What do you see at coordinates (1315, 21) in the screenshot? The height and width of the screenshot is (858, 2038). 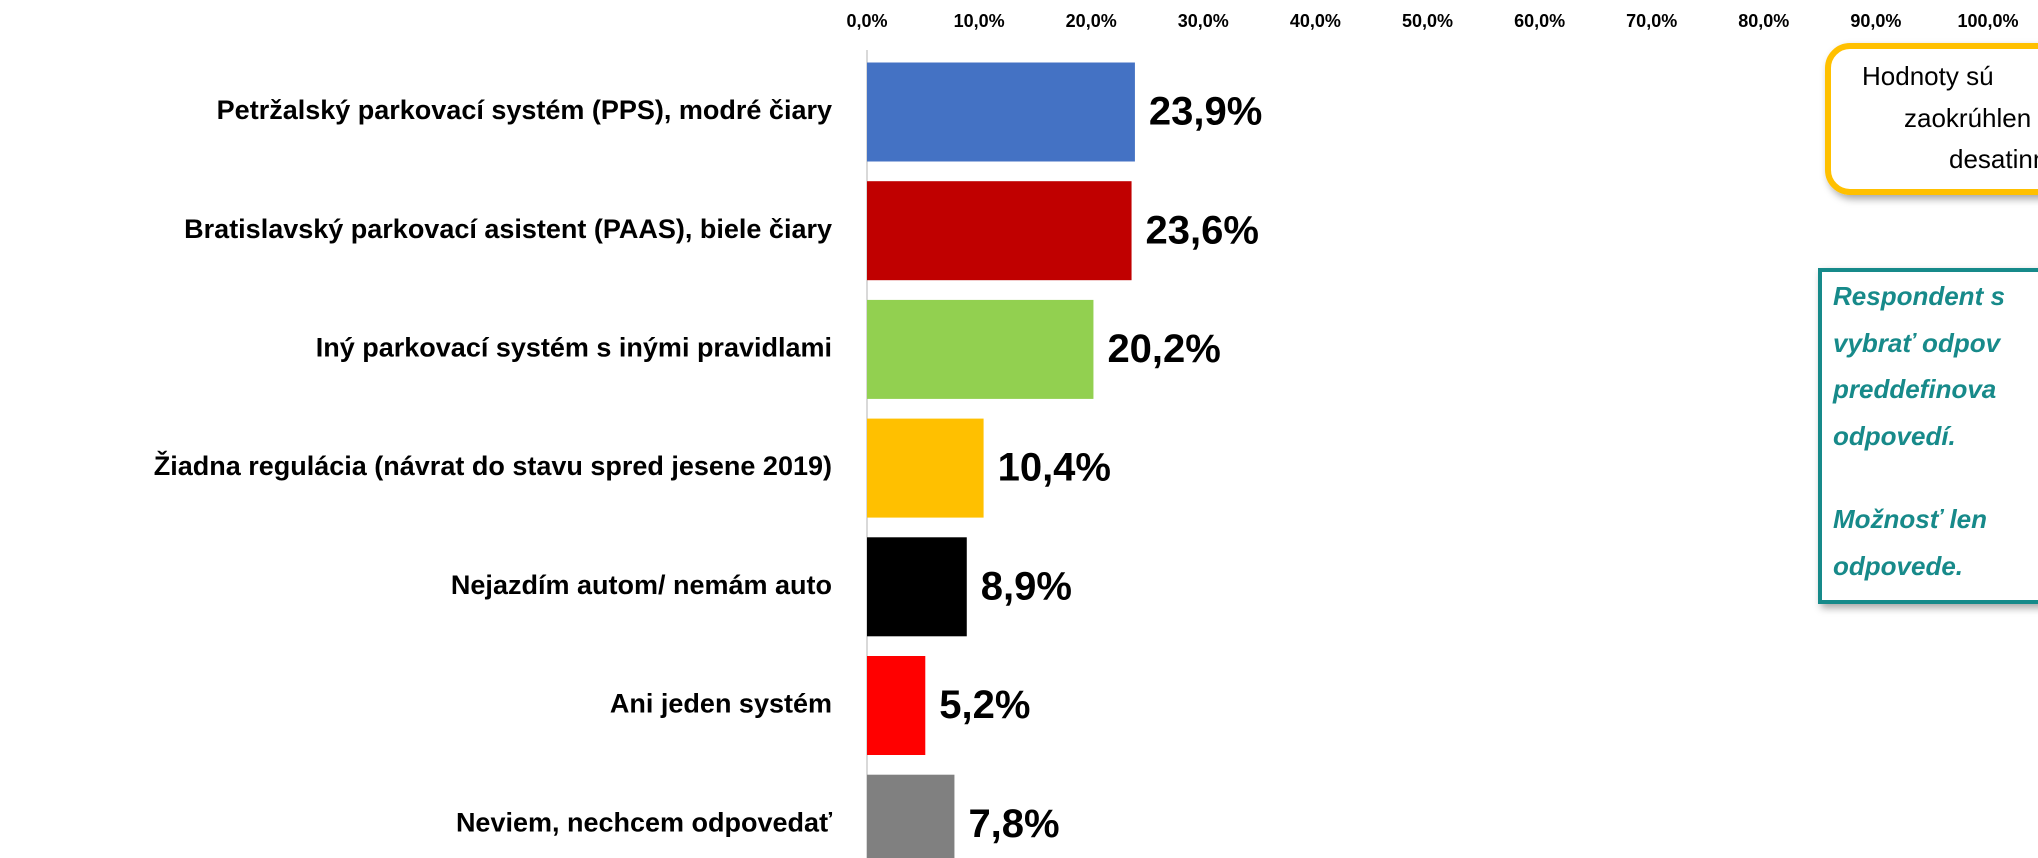 I see `x-tick-label: 40,0%` at bounding box center [1315, 21].